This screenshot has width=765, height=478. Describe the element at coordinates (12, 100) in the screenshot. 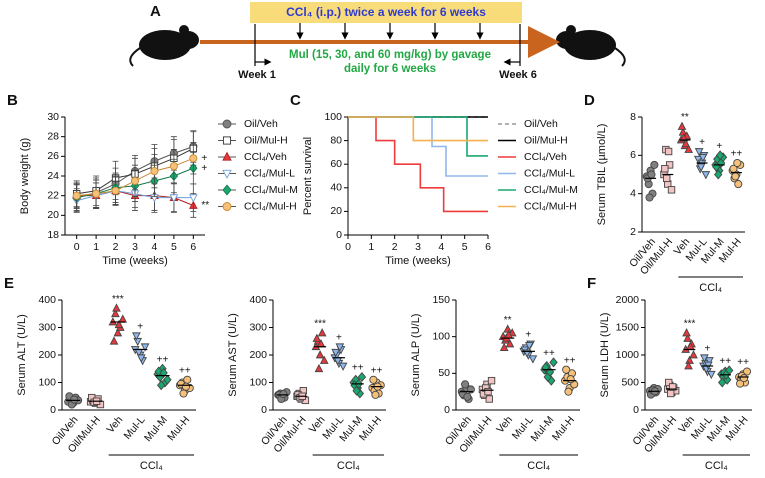

I see `panel-label: B` at that location.